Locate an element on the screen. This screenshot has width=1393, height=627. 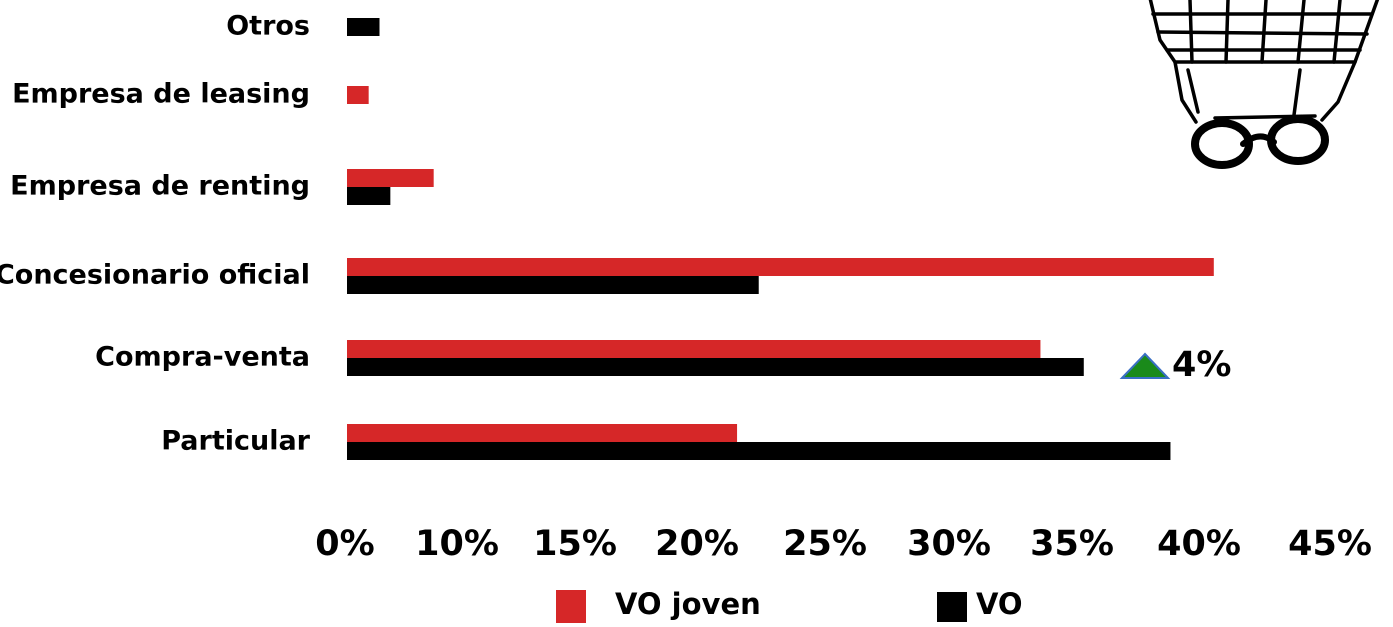
x-tick-label-20: 20% is located at coordinates (697, 544).